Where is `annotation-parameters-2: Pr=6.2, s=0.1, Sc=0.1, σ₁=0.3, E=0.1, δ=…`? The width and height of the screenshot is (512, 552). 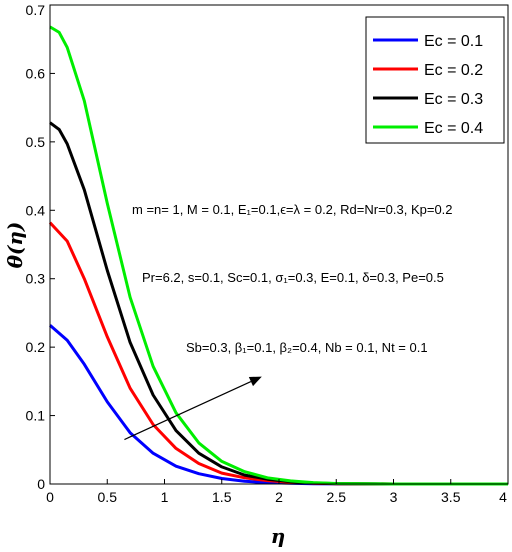 annotation-parameters-2: Pr=6.2, s=0.1, Sc=0.1, σ₁=0.3, E=0.1, δ=… is located at coordinates (293, 277).